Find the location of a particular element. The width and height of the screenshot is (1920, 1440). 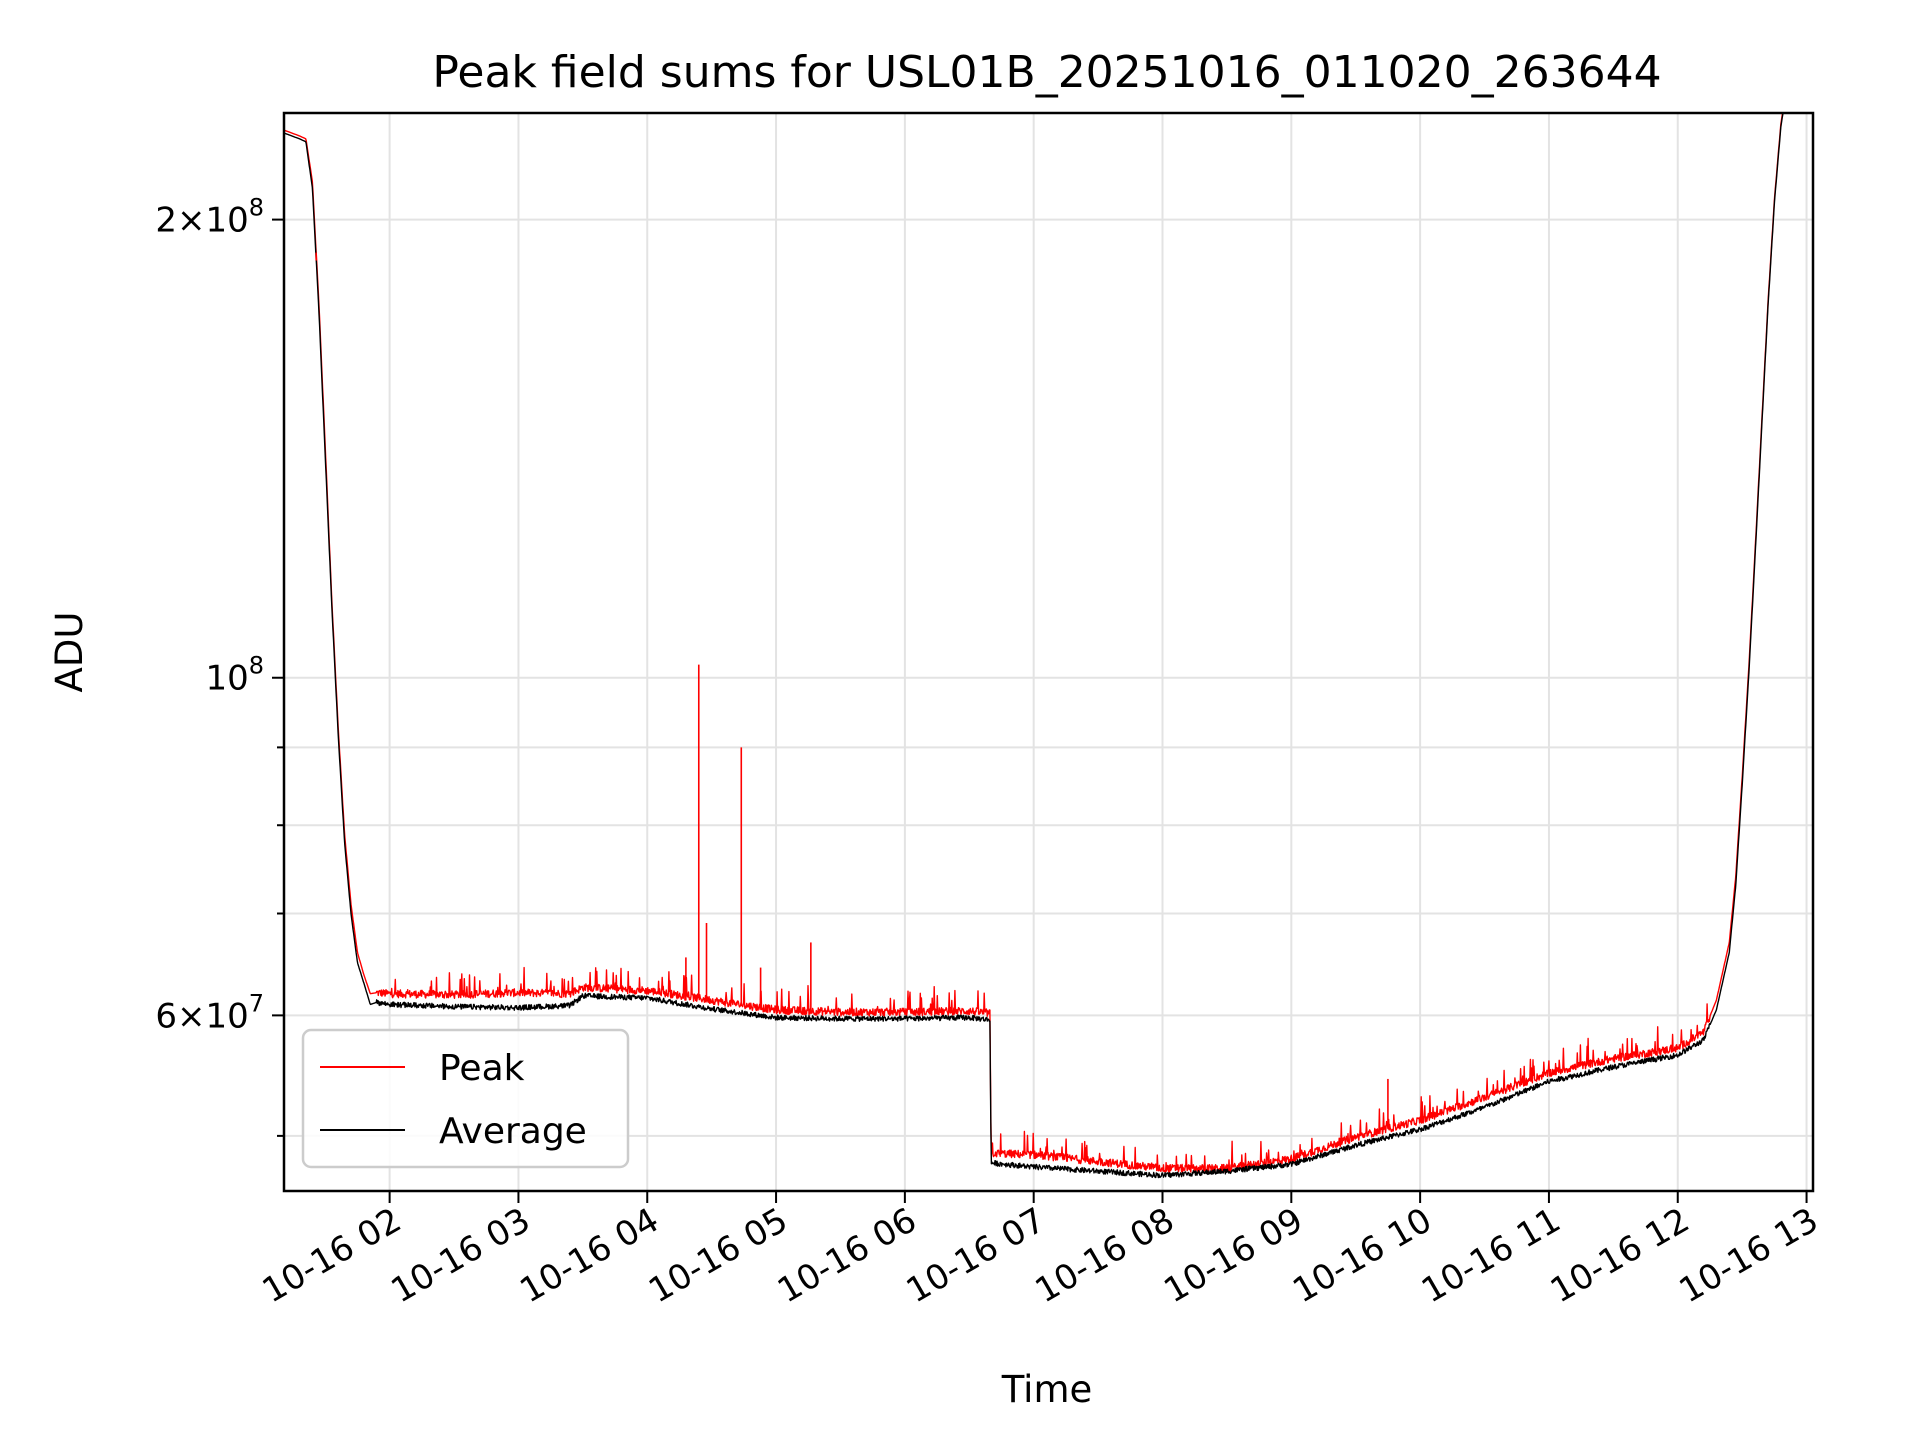

legend-box is located at coordinates (465, 1098).